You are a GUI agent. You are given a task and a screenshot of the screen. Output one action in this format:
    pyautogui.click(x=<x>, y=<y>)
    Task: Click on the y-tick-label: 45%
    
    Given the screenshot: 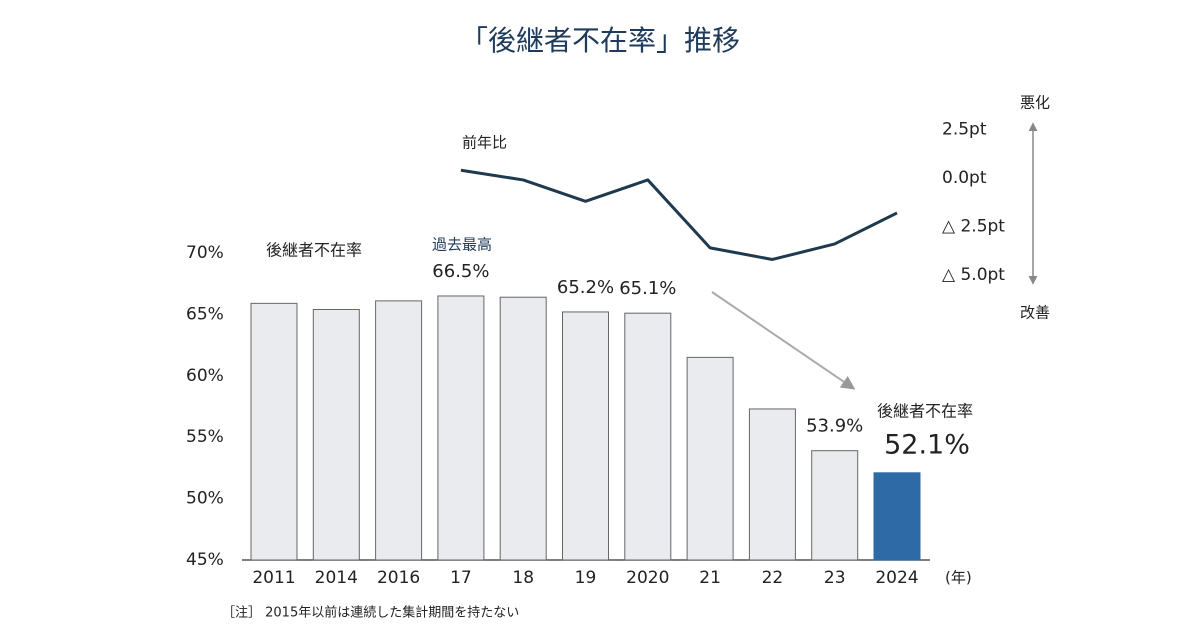 What is the action you would take?
    pyautogui.click(x=205, y=560)
    